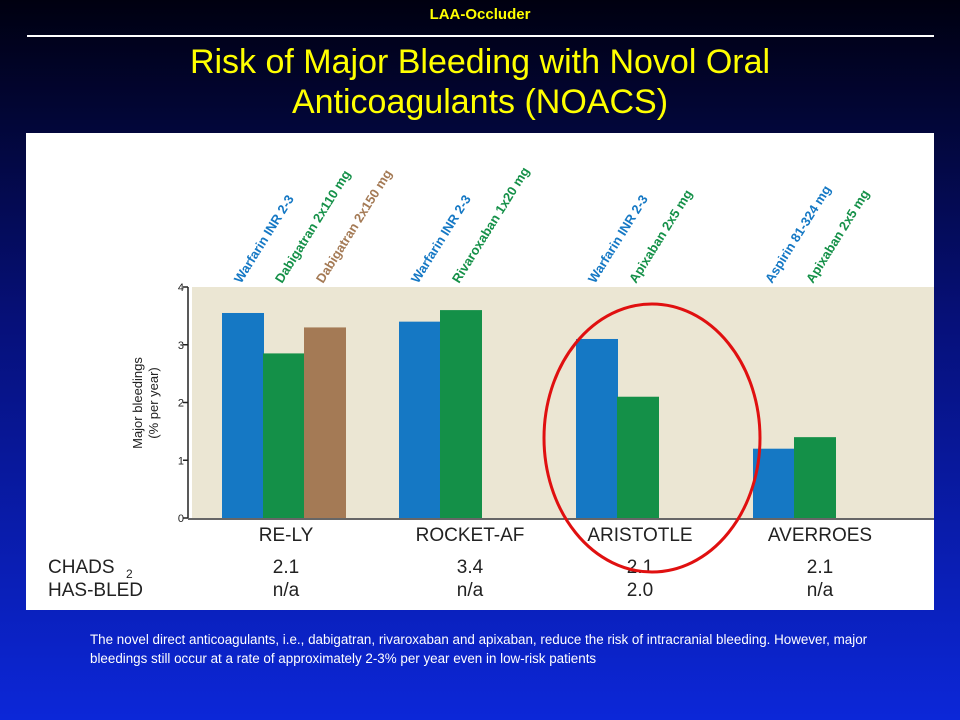 The height and width of the screenshot is (720, 960). What do you see at coordinates (181, 288) in the screenshot?
I see `y-tick-label: 4` at bounding box center [181, 288].